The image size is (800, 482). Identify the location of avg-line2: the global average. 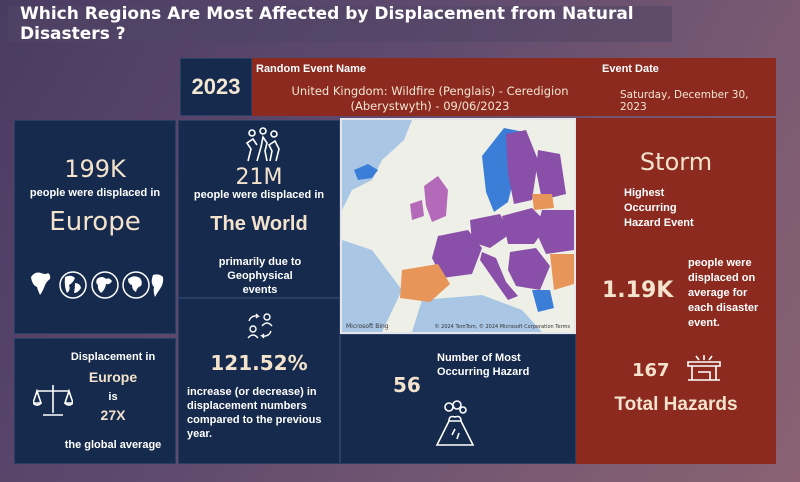
(113, 445).